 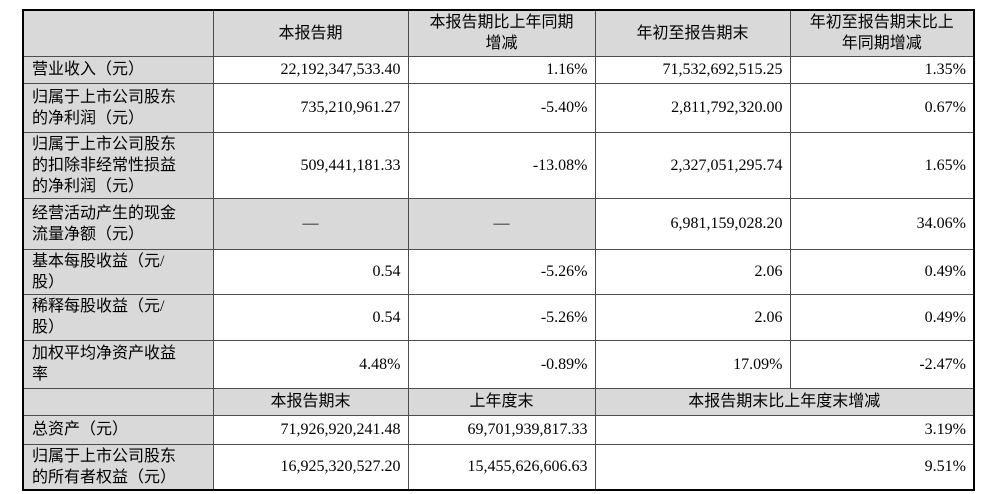 I want to click on value-current-change: -13.08%, so click(x=501, y=165).